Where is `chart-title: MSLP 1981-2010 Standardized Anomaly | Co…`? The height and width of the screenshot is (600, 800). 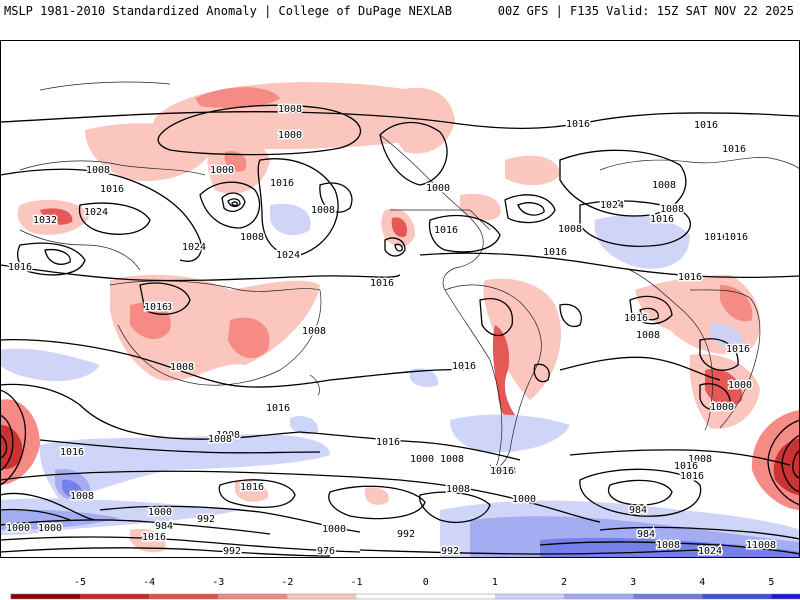
chart-title: MSLP 1981-2010 Standardized Anomaly | Co… is located at coordinates (228, 11).